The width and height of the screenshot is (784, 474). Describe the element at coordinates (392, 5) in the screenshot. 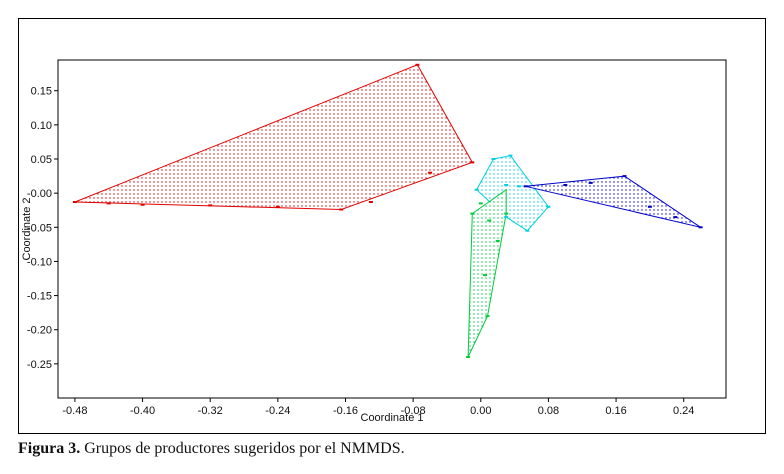

I see `page-header-strip` at that location.